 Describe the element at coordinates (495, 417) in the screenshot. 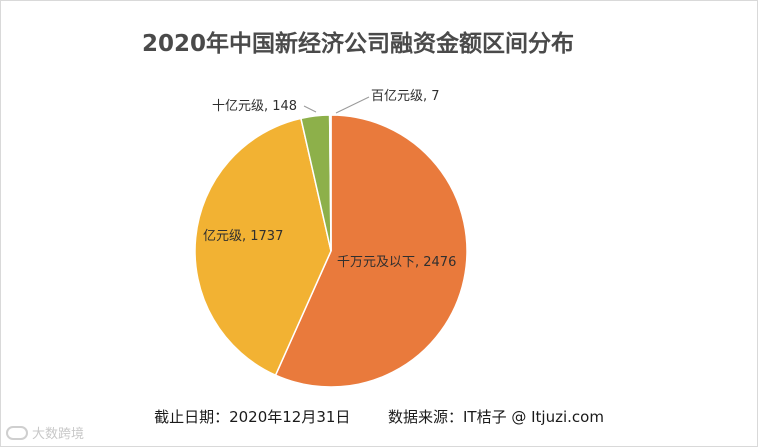

I see `footer-source: 数据来源：IT桔子 @ Itjuzi.com` at that location.